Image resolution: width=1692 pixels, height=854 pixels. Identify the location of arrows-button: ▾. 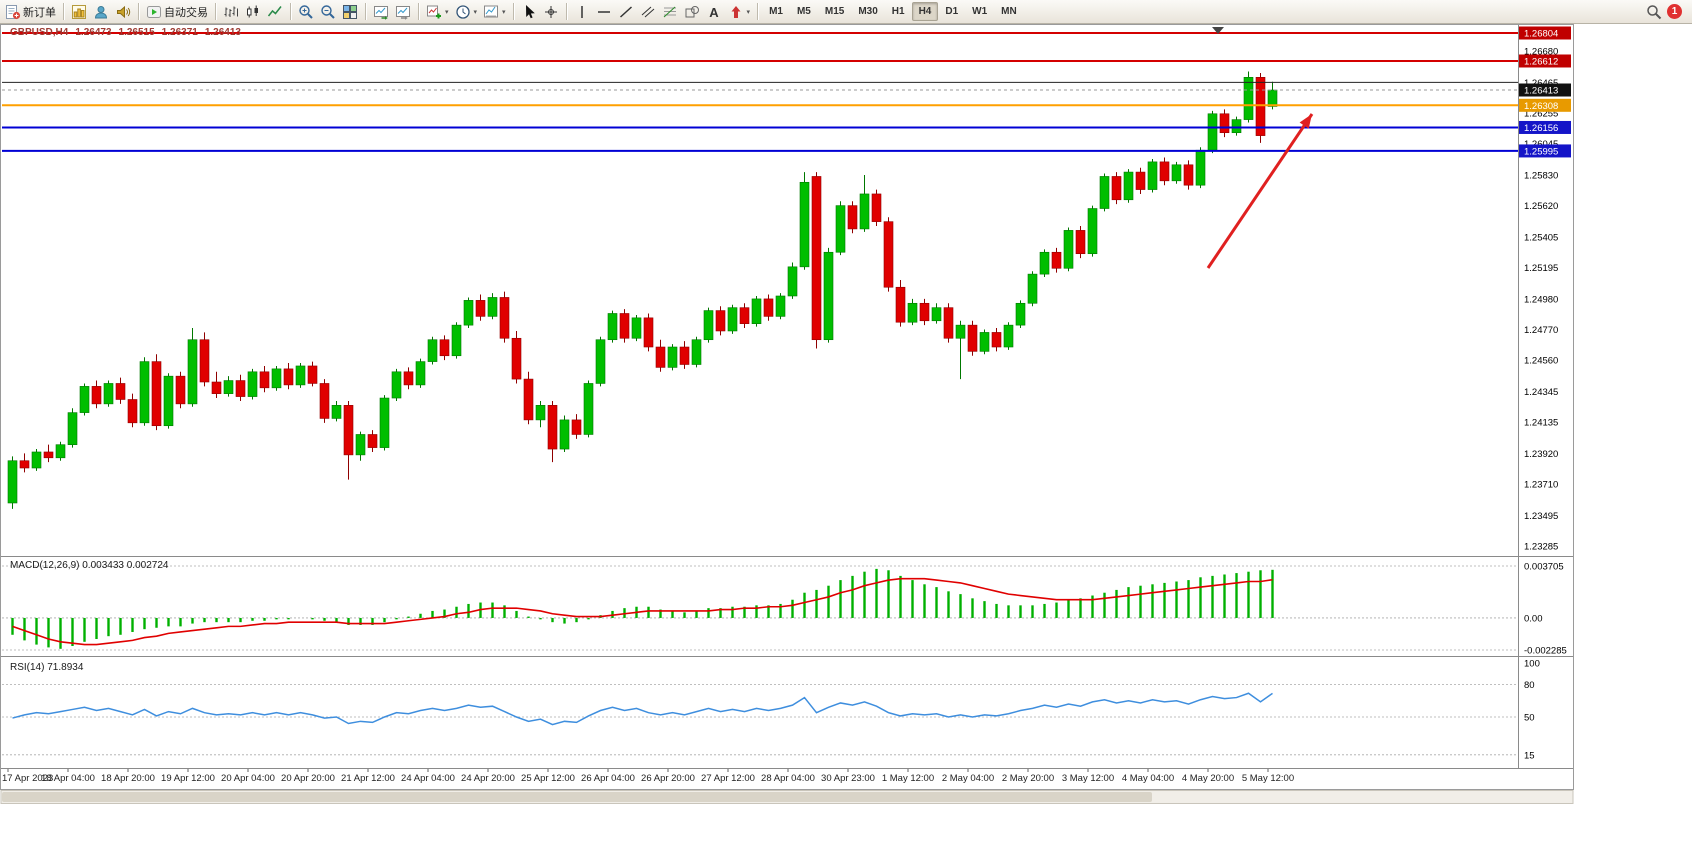
(739, 12).